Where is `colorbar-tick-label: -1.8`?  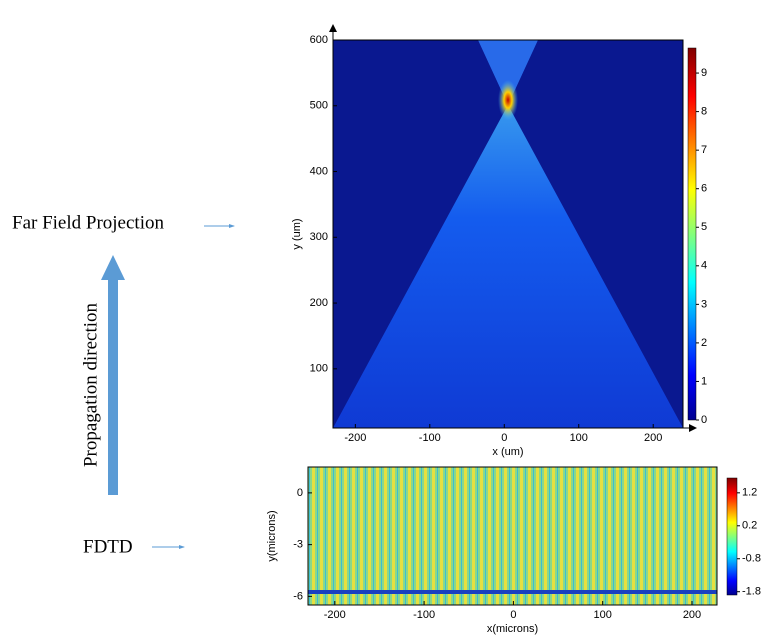 colorbar-tick-label: -1.8 is located at coordinates (751, 592).